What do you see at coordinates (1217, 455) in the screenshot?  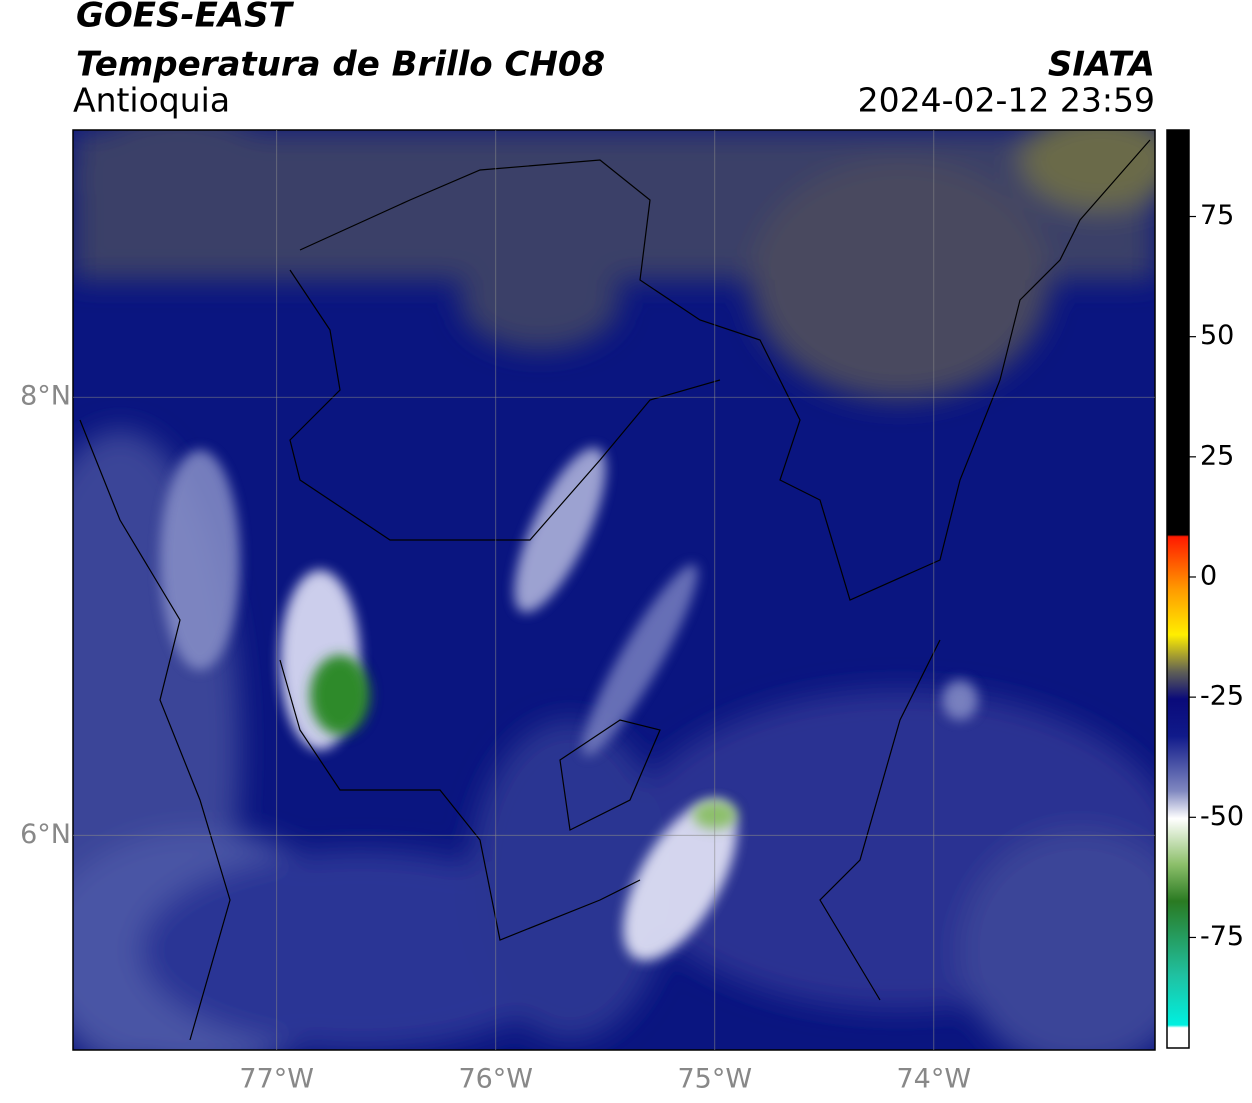 I see `colorbar-tick-label: 25` at bounding box center [1217, 455].